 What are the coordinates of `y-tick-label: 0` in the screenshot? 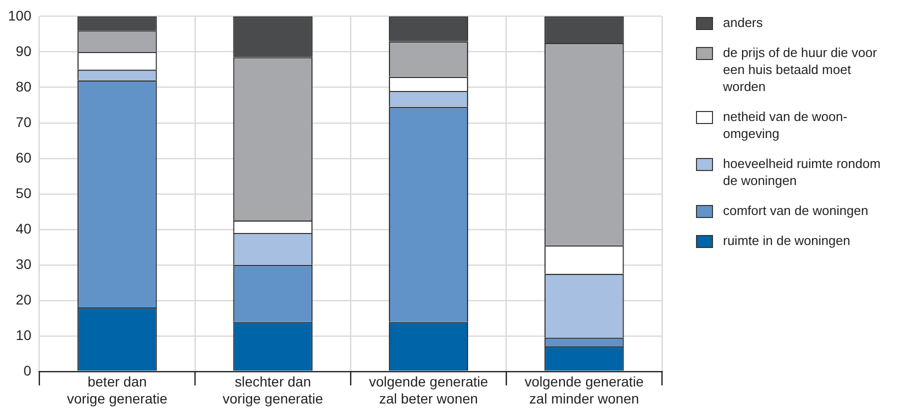 It's located at (28, 370).